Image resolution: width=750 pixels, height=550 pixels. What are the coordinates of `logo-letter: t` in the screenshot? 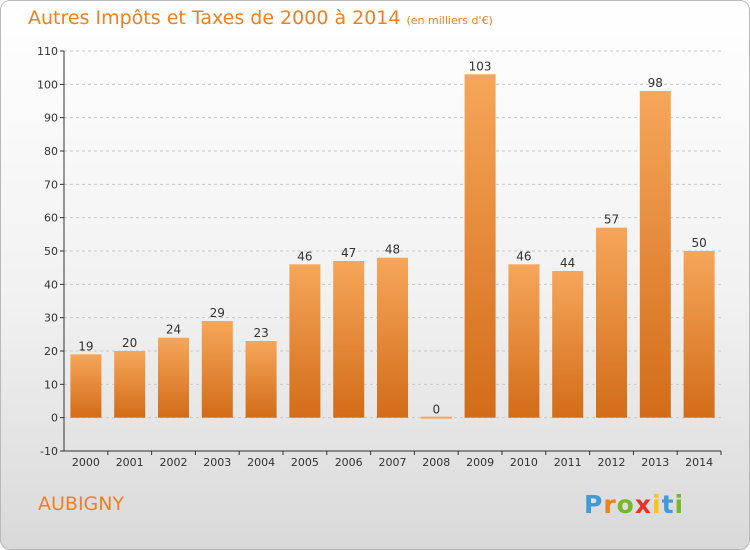 It's located at (668, 504).